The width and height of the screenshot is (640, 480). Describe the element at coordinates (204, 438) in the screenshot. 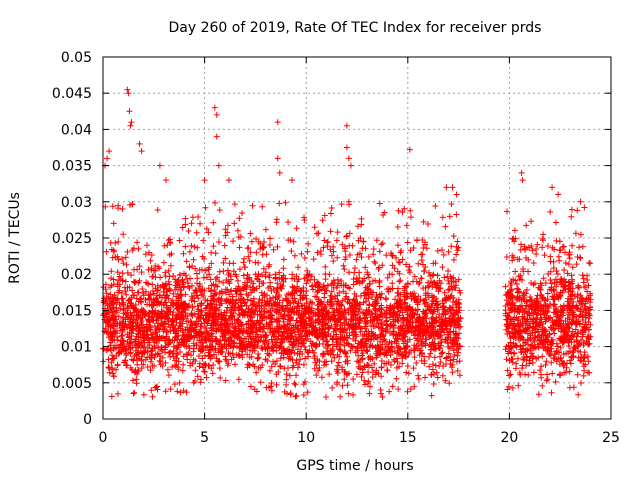

I see `x-tick-label: 5` at that location.